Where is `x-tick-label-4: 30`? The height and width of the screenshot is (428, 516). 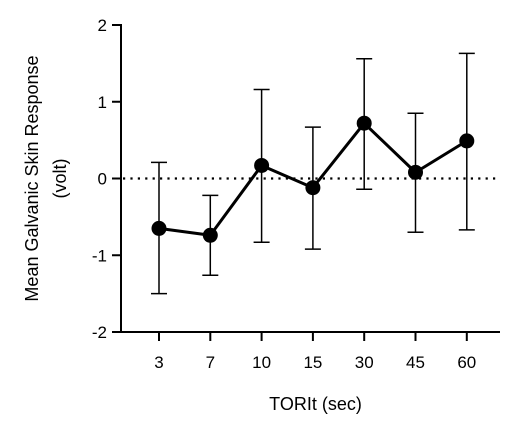
x-tick-label-4: 30 is located at coordinates (364, 362).